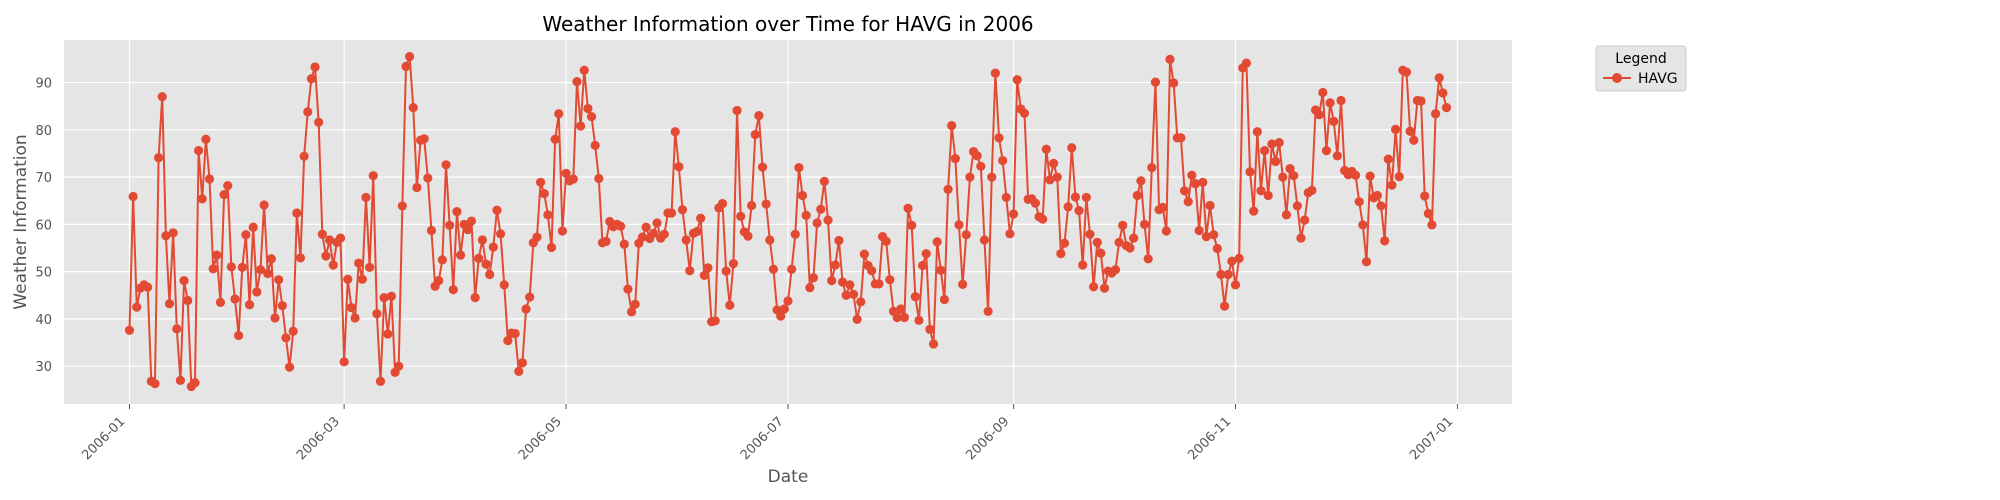  Describe the element at coordinates (762, 438) in the screenshot. I see `x-tick-label: 2006-07` at that location.